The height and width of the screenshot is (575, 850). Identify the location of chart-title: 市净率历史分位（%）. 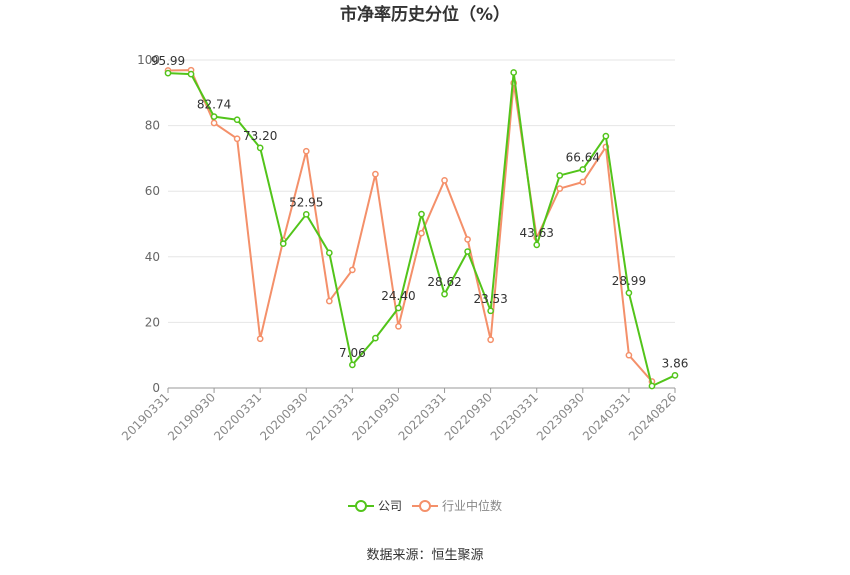
(425, 14).